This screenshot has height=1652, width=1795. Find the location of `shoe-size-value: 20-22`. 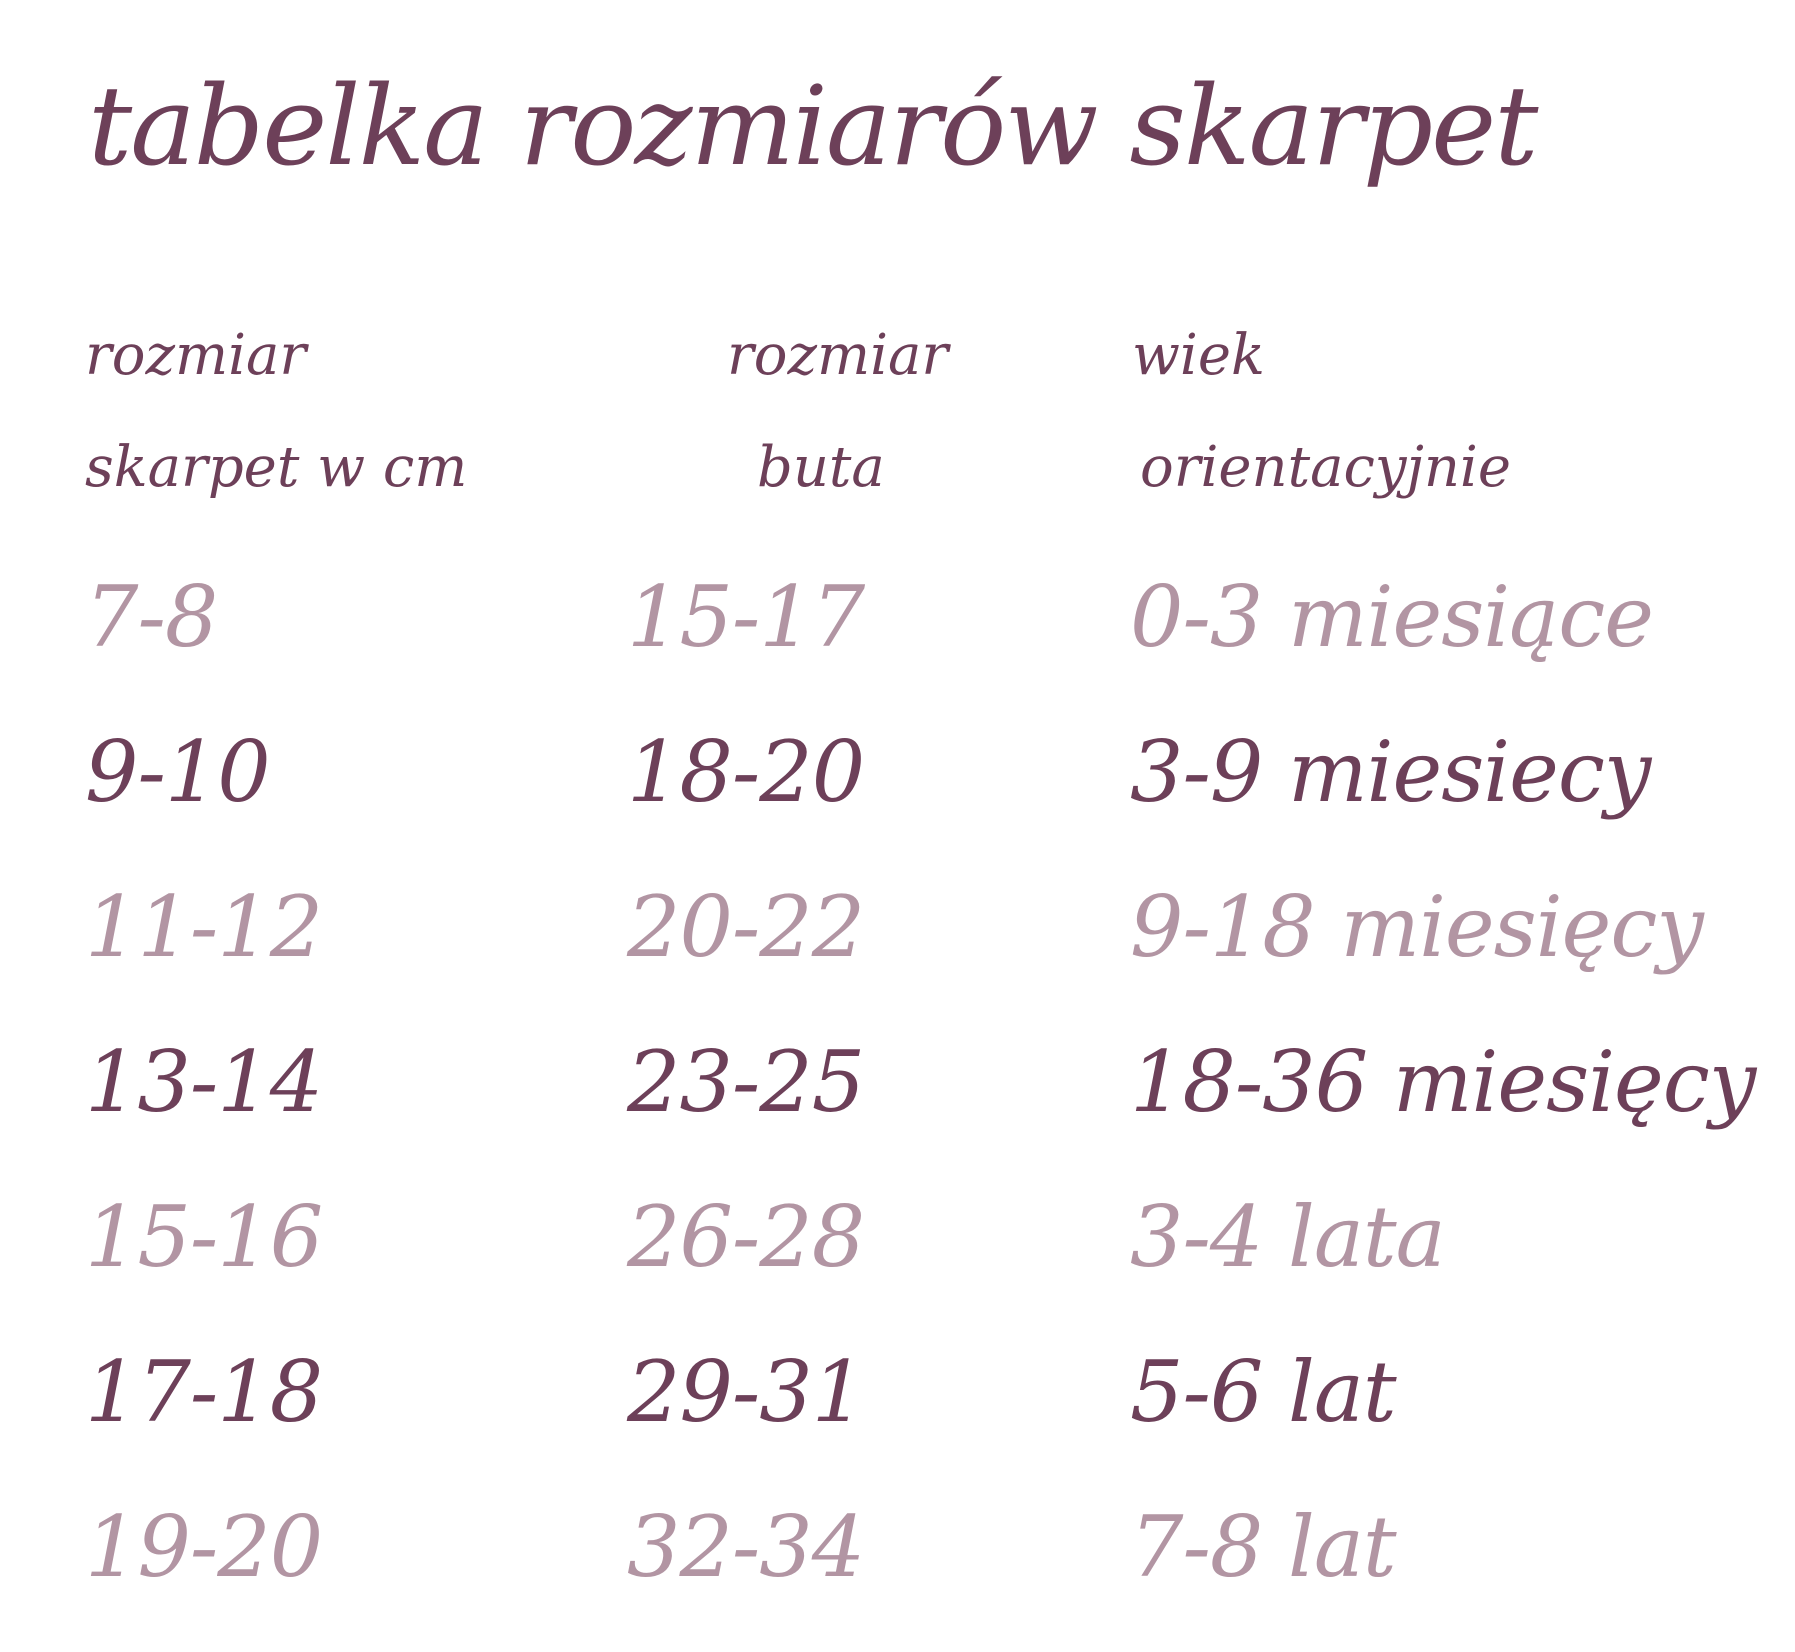

shoe-size-value: 20-22 is located at coordinates (746, 927).